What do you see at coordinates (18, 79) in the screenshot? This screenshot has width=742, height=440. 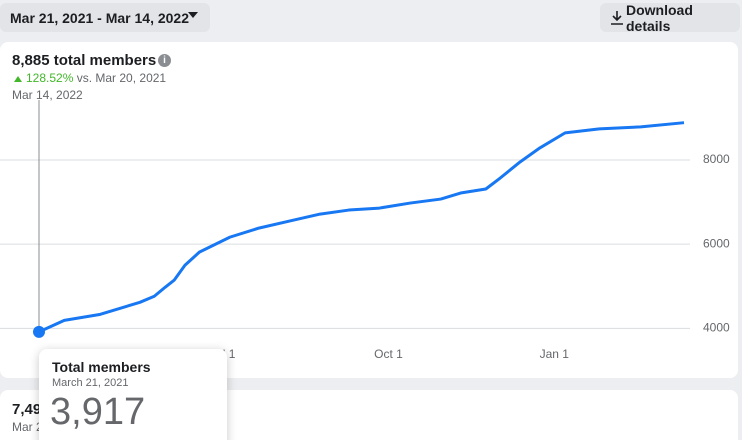 I see `up-arrow` at bounding box center [18, 79].